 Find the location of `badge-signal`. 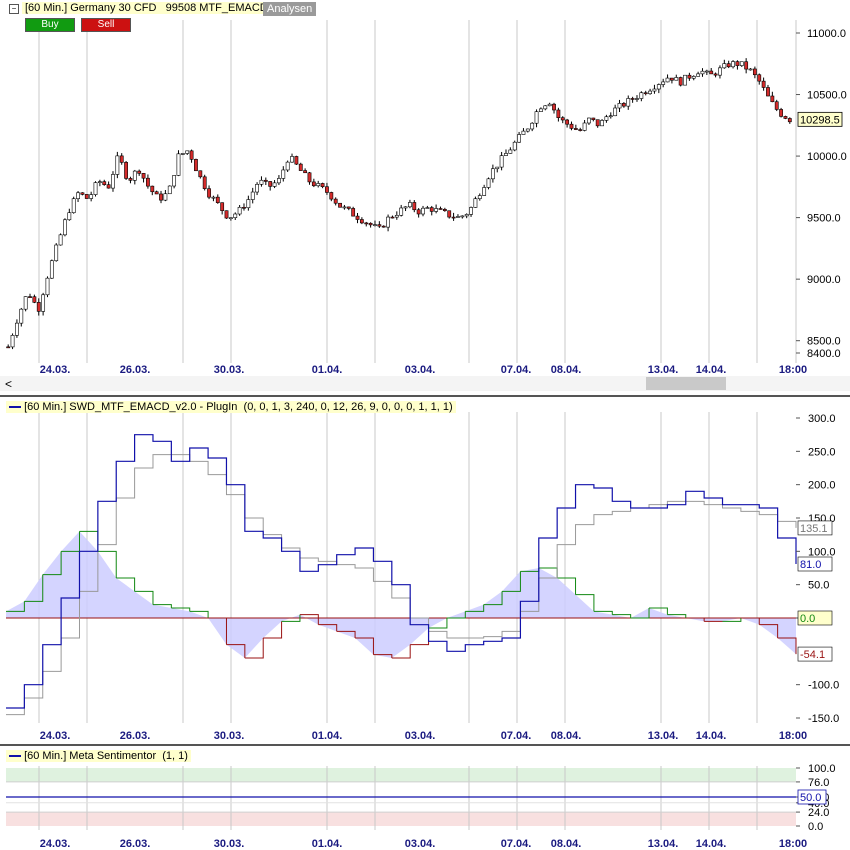

badge-signal is located at coordinates (815, 528).